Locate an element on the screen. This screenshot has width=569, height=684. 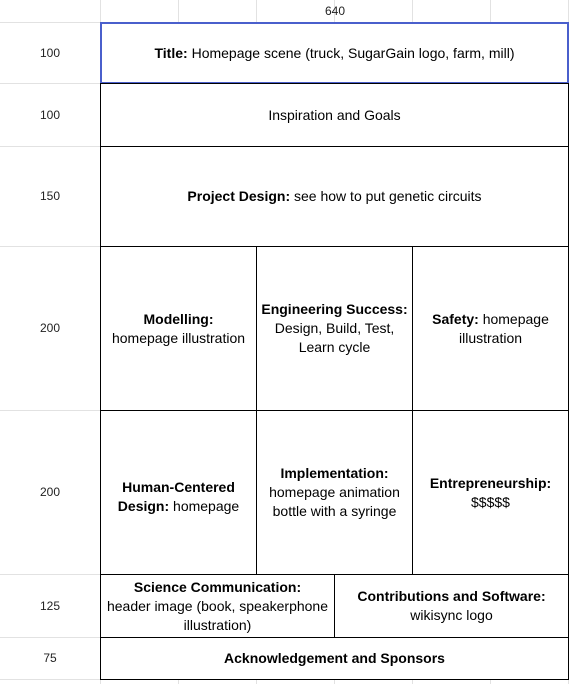
cell-heading: Entrepreneurship: is located at coordinates (490, 482).